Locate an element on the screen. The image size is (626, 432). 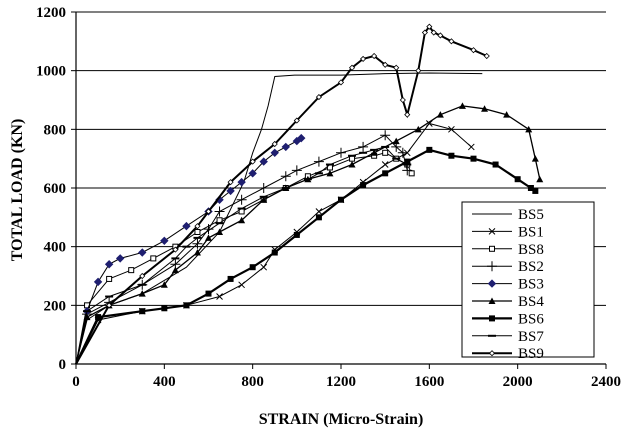
legend-label: BS2 is located at coordinates (531, 267).